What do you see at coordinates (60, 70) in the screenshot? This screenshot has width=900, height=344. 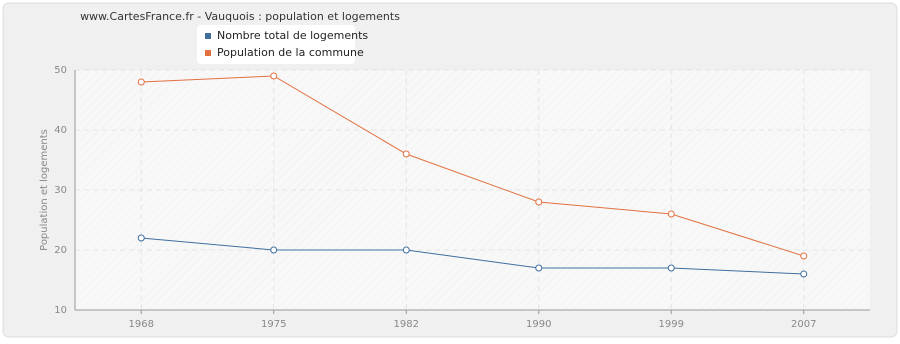 I see `y-tick-label: 50` at bounding box center [60, 70].